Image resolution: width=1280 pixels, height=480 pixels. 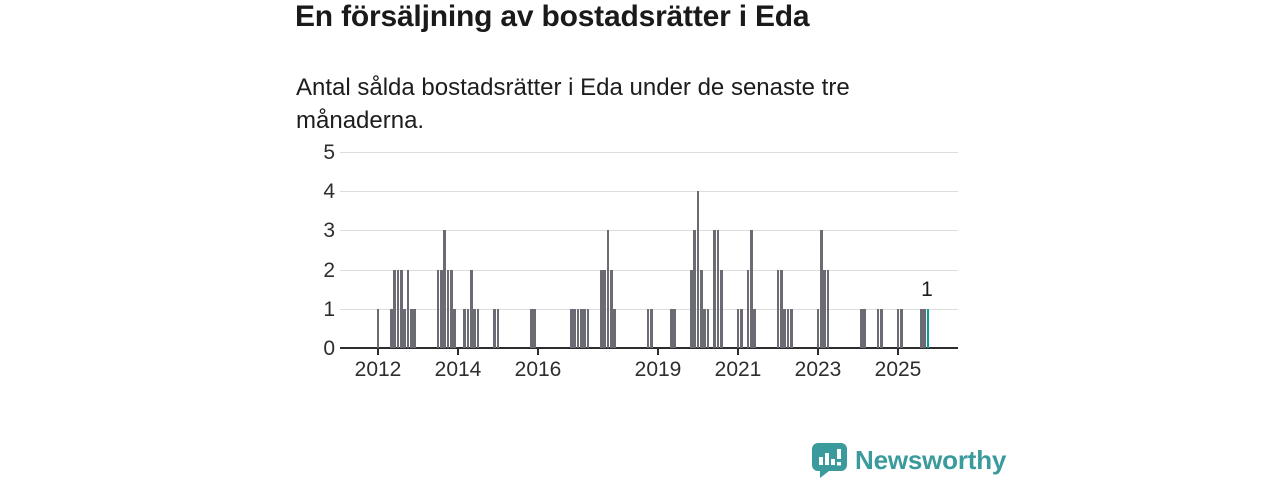 What do you see at coordinates (658, 369) in the screenshot?
I see `x-axis-label-2019: 2019` at bounding box center [658, 369].